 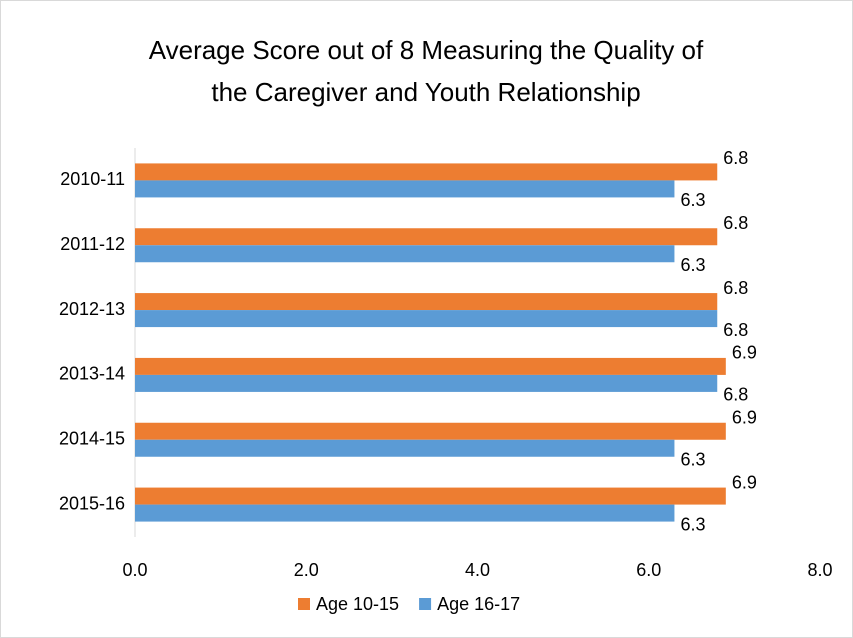 What do you see at coordinates (819, 570) in the screenshot?
I see `x-tick-label: 8.0` at bounding box center [819, 570].